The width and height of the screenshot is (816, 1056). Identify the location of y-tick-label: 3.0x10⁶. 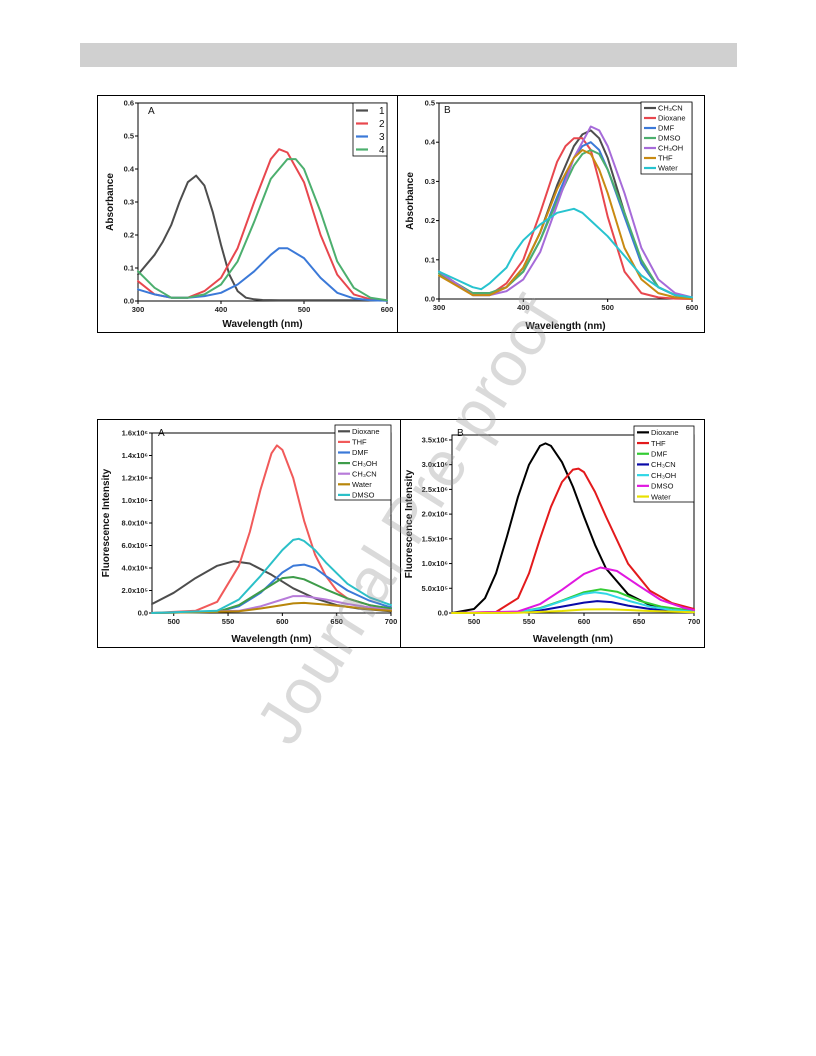
(435, 464).